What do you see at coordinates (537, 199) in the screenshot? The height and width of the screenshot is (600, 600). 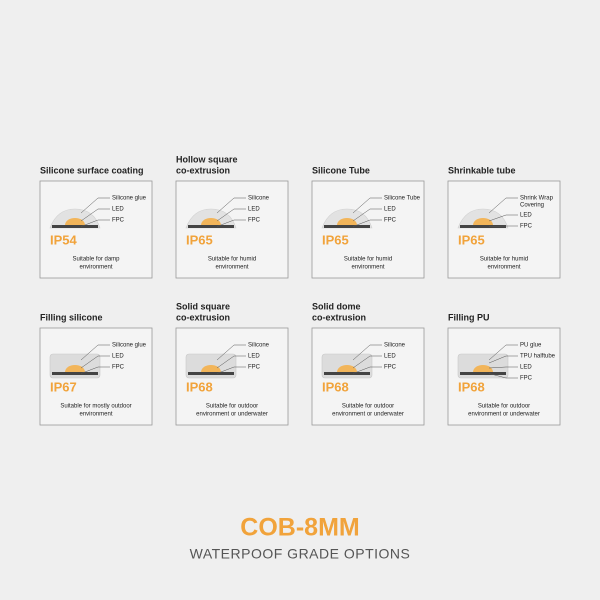 I see `part-label: Shrink Wrap` at bounding box center [537, 199].